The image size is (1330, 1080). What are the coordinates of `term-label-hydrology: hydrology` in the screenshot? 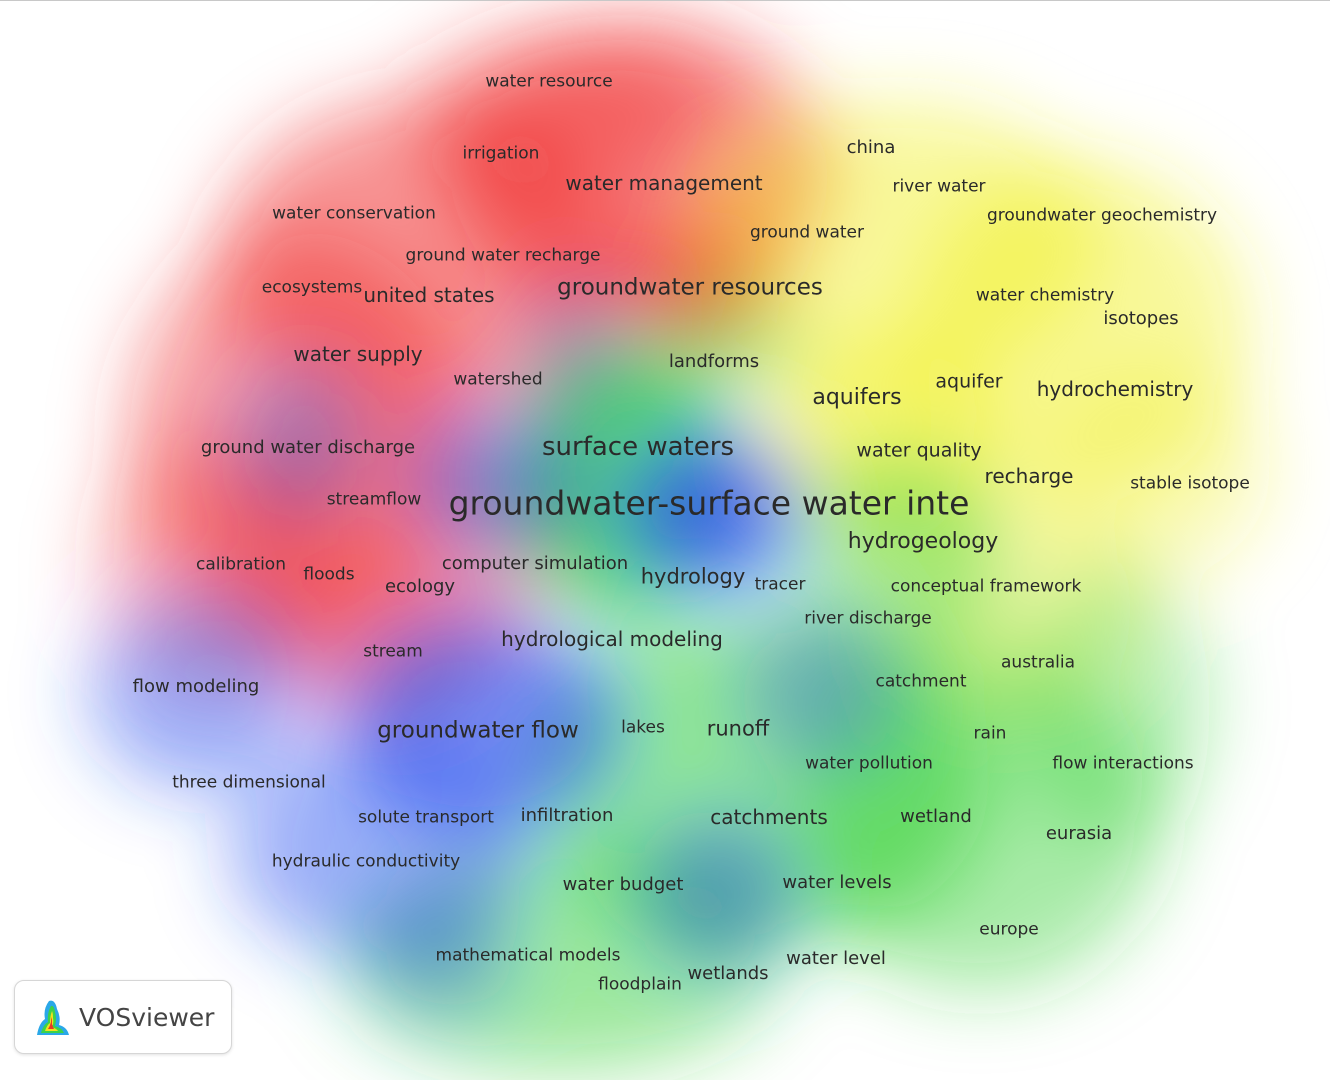 It's located at (693, 576).